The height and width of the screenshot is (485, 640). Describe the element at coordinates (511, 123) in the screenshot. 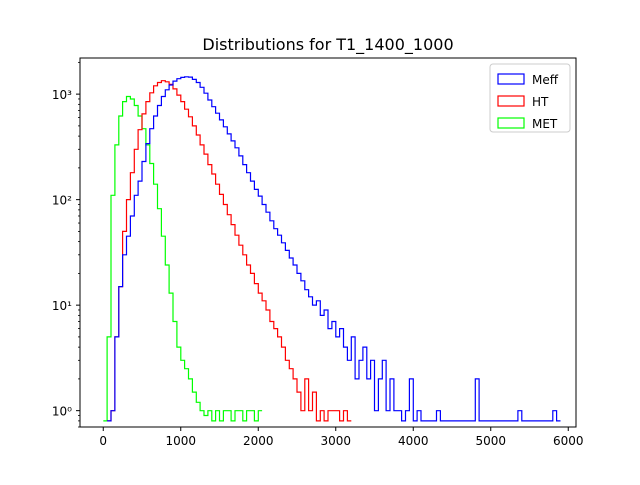

I see `legend-swatch-met` at that location.